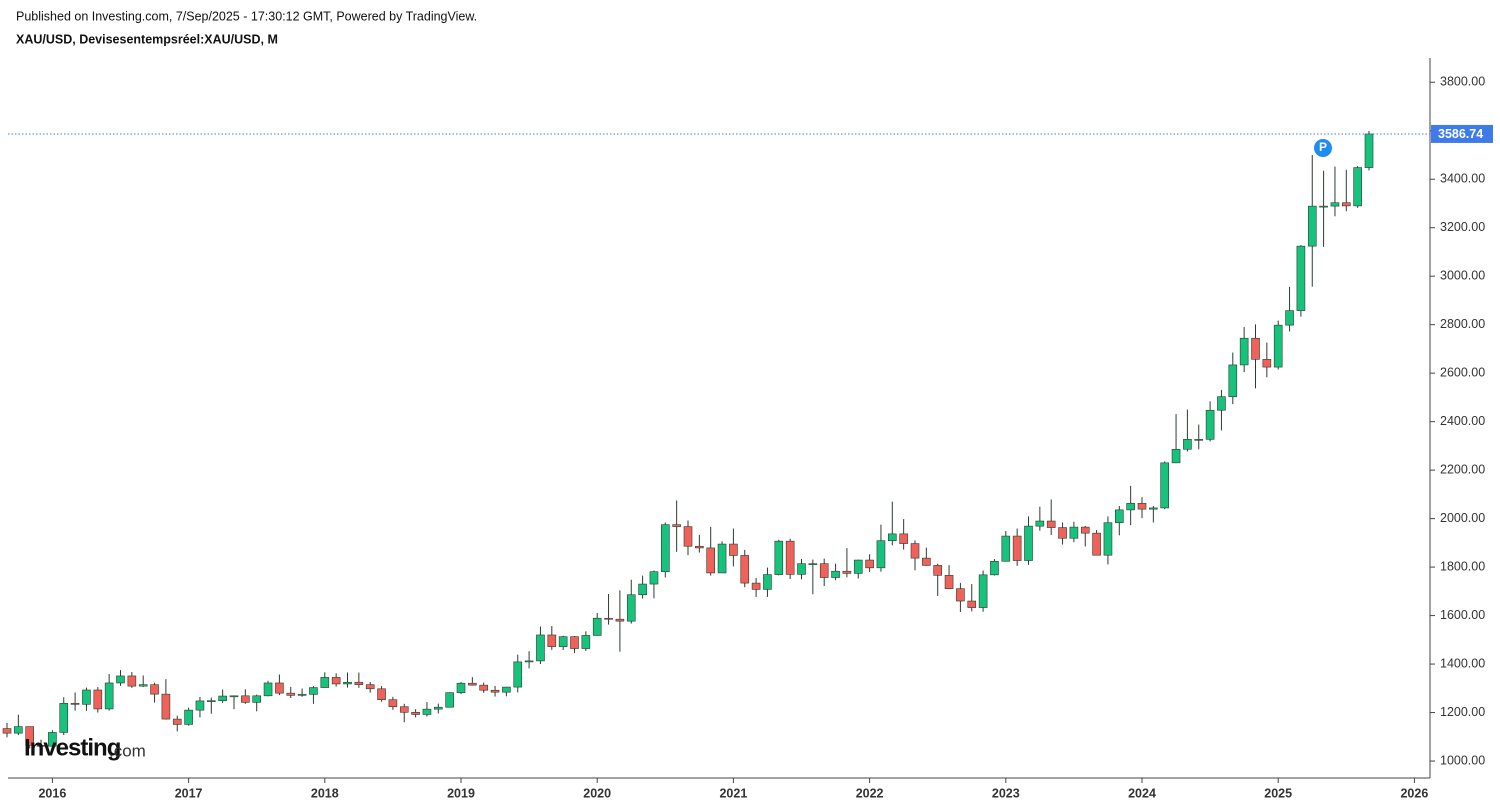 The height and width of the screenshot is (807, 1500). Describe the element at coordinates (1462, 760) in the screenshot. I see `y-tick-label: 1000.00` at that location.